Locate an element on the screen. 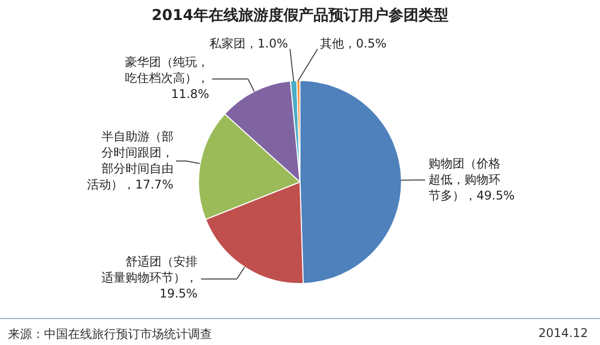 This screenshot has height=345, width=600. slice-label: 舒适团（安排适量购物环节），19.5% is located at coordinates (150, 277).